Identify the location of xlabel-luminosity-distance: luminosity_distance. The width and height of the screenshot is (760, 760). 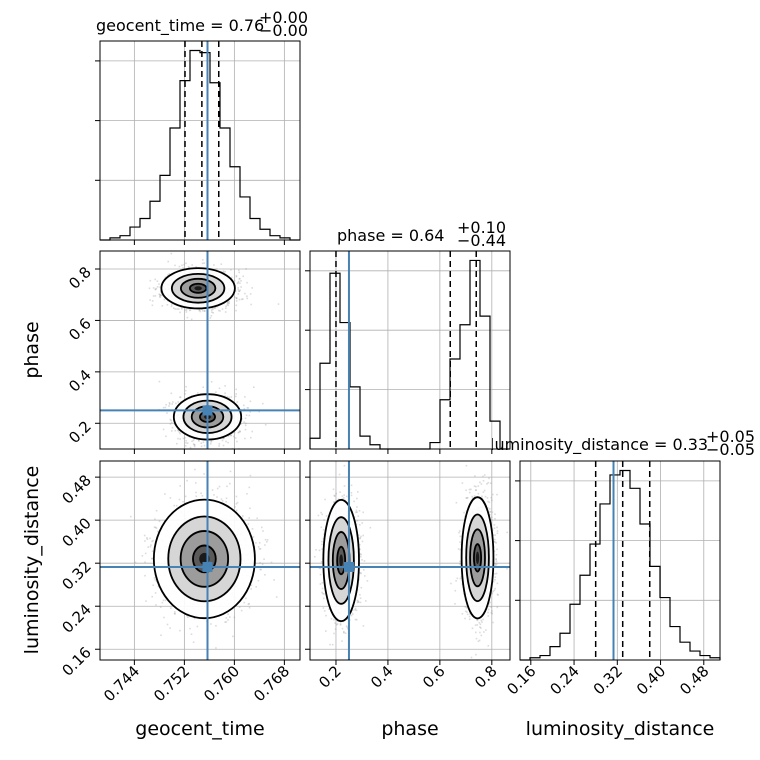
(620, 729).